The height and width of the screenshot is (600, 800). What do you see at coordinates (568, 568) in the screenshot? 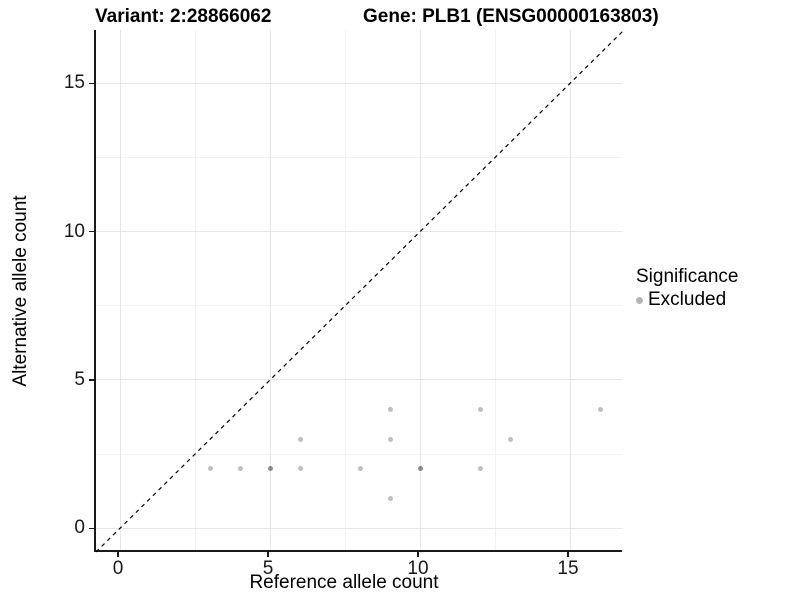
I see `x-tick-label: 15` at bounding box center [568, 568].